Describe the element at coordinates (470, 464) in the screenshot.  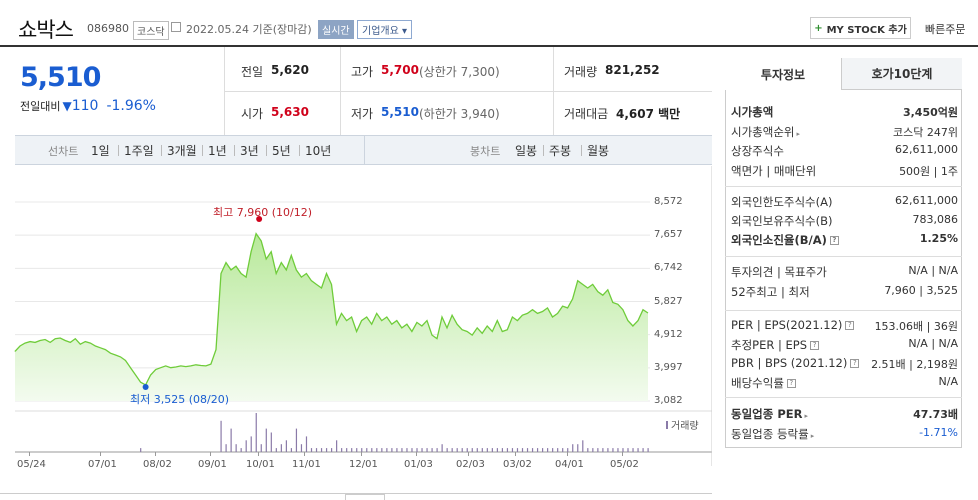
I see `x-tick-label: 02/03` at that location.